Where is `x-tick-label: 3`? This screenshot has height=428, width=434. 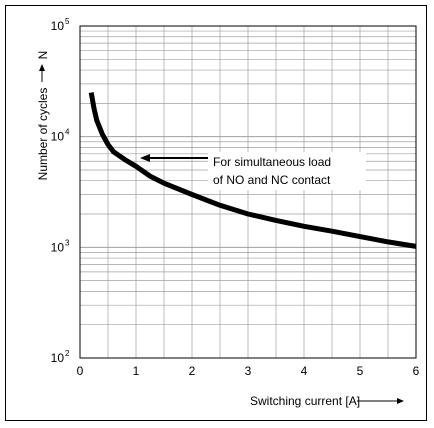
x-tick-label: 3 is located at coordinates (248, 371).